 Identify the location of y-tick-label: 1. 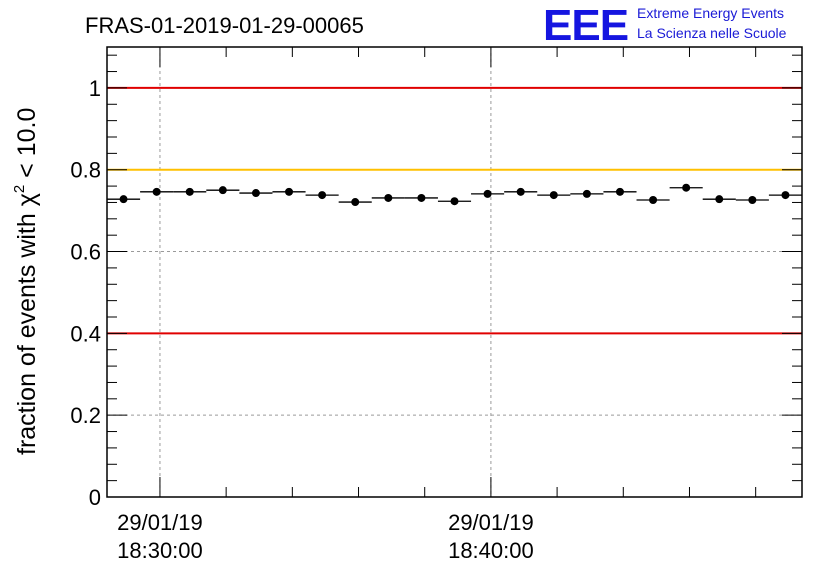
(95, 88).